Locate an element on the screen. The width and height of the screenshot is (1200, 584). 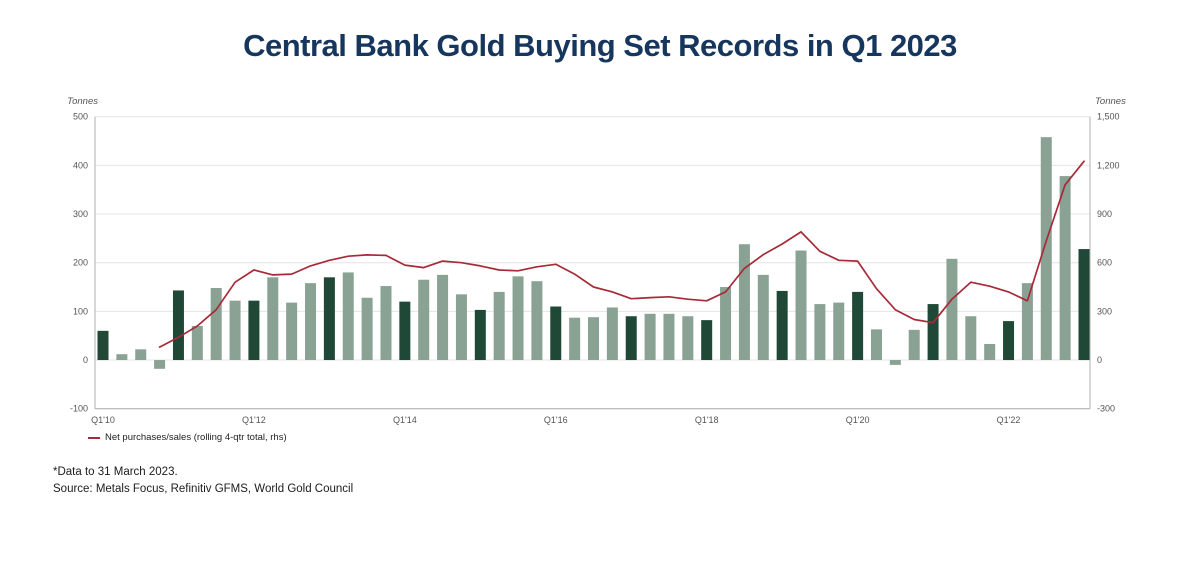
bar-Q1'20 is located at coordinates (858, 326).